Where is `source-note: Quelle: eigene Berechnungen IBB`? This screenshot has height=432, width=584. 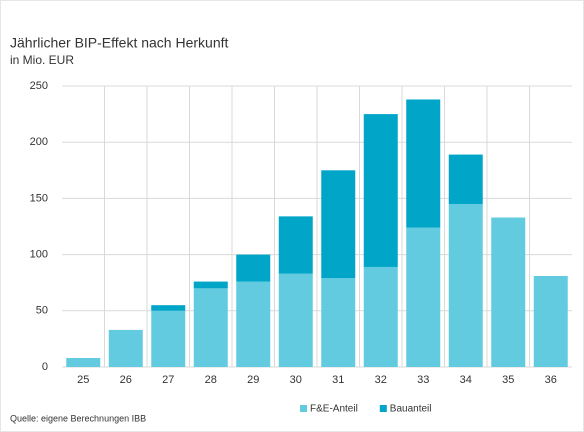
source-note: Quelle: eigene Berechnungen IBB is located at coordinates (78, 418).